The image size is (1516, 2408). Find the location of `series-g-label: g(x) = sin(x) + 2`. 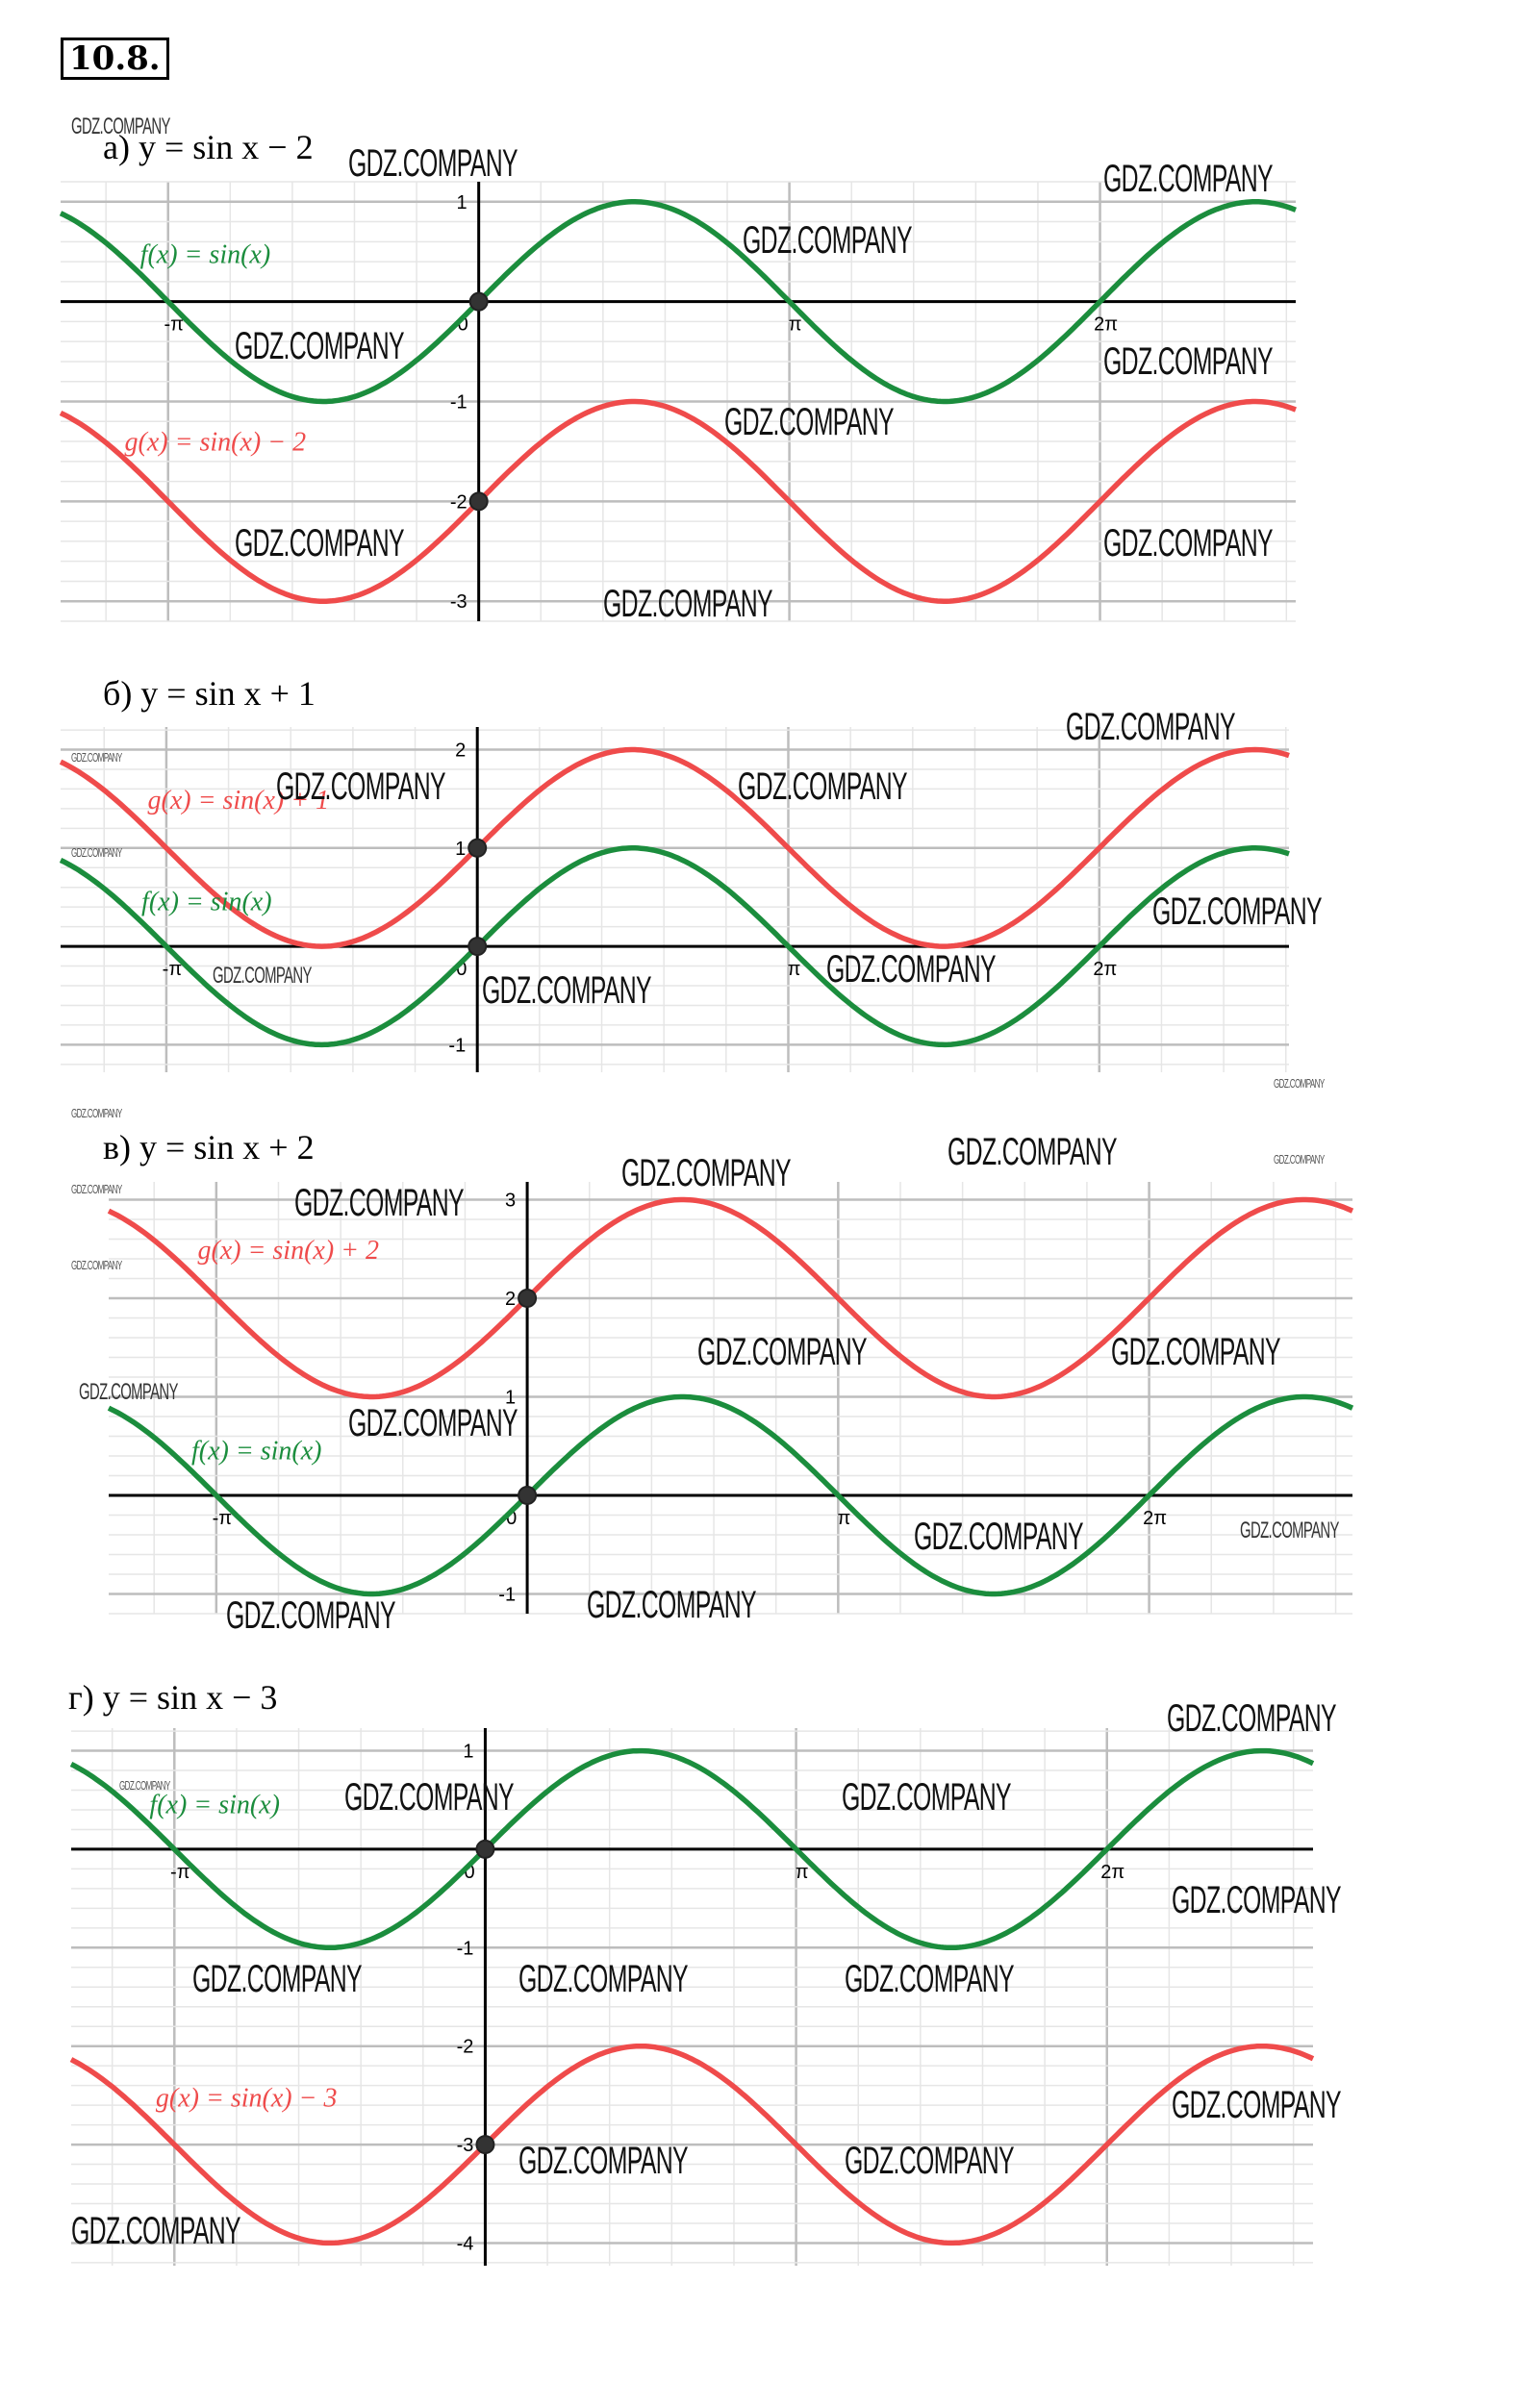

series-g-label: g(x) = sin(x) + 2 is located at coordinates (288, 1251).